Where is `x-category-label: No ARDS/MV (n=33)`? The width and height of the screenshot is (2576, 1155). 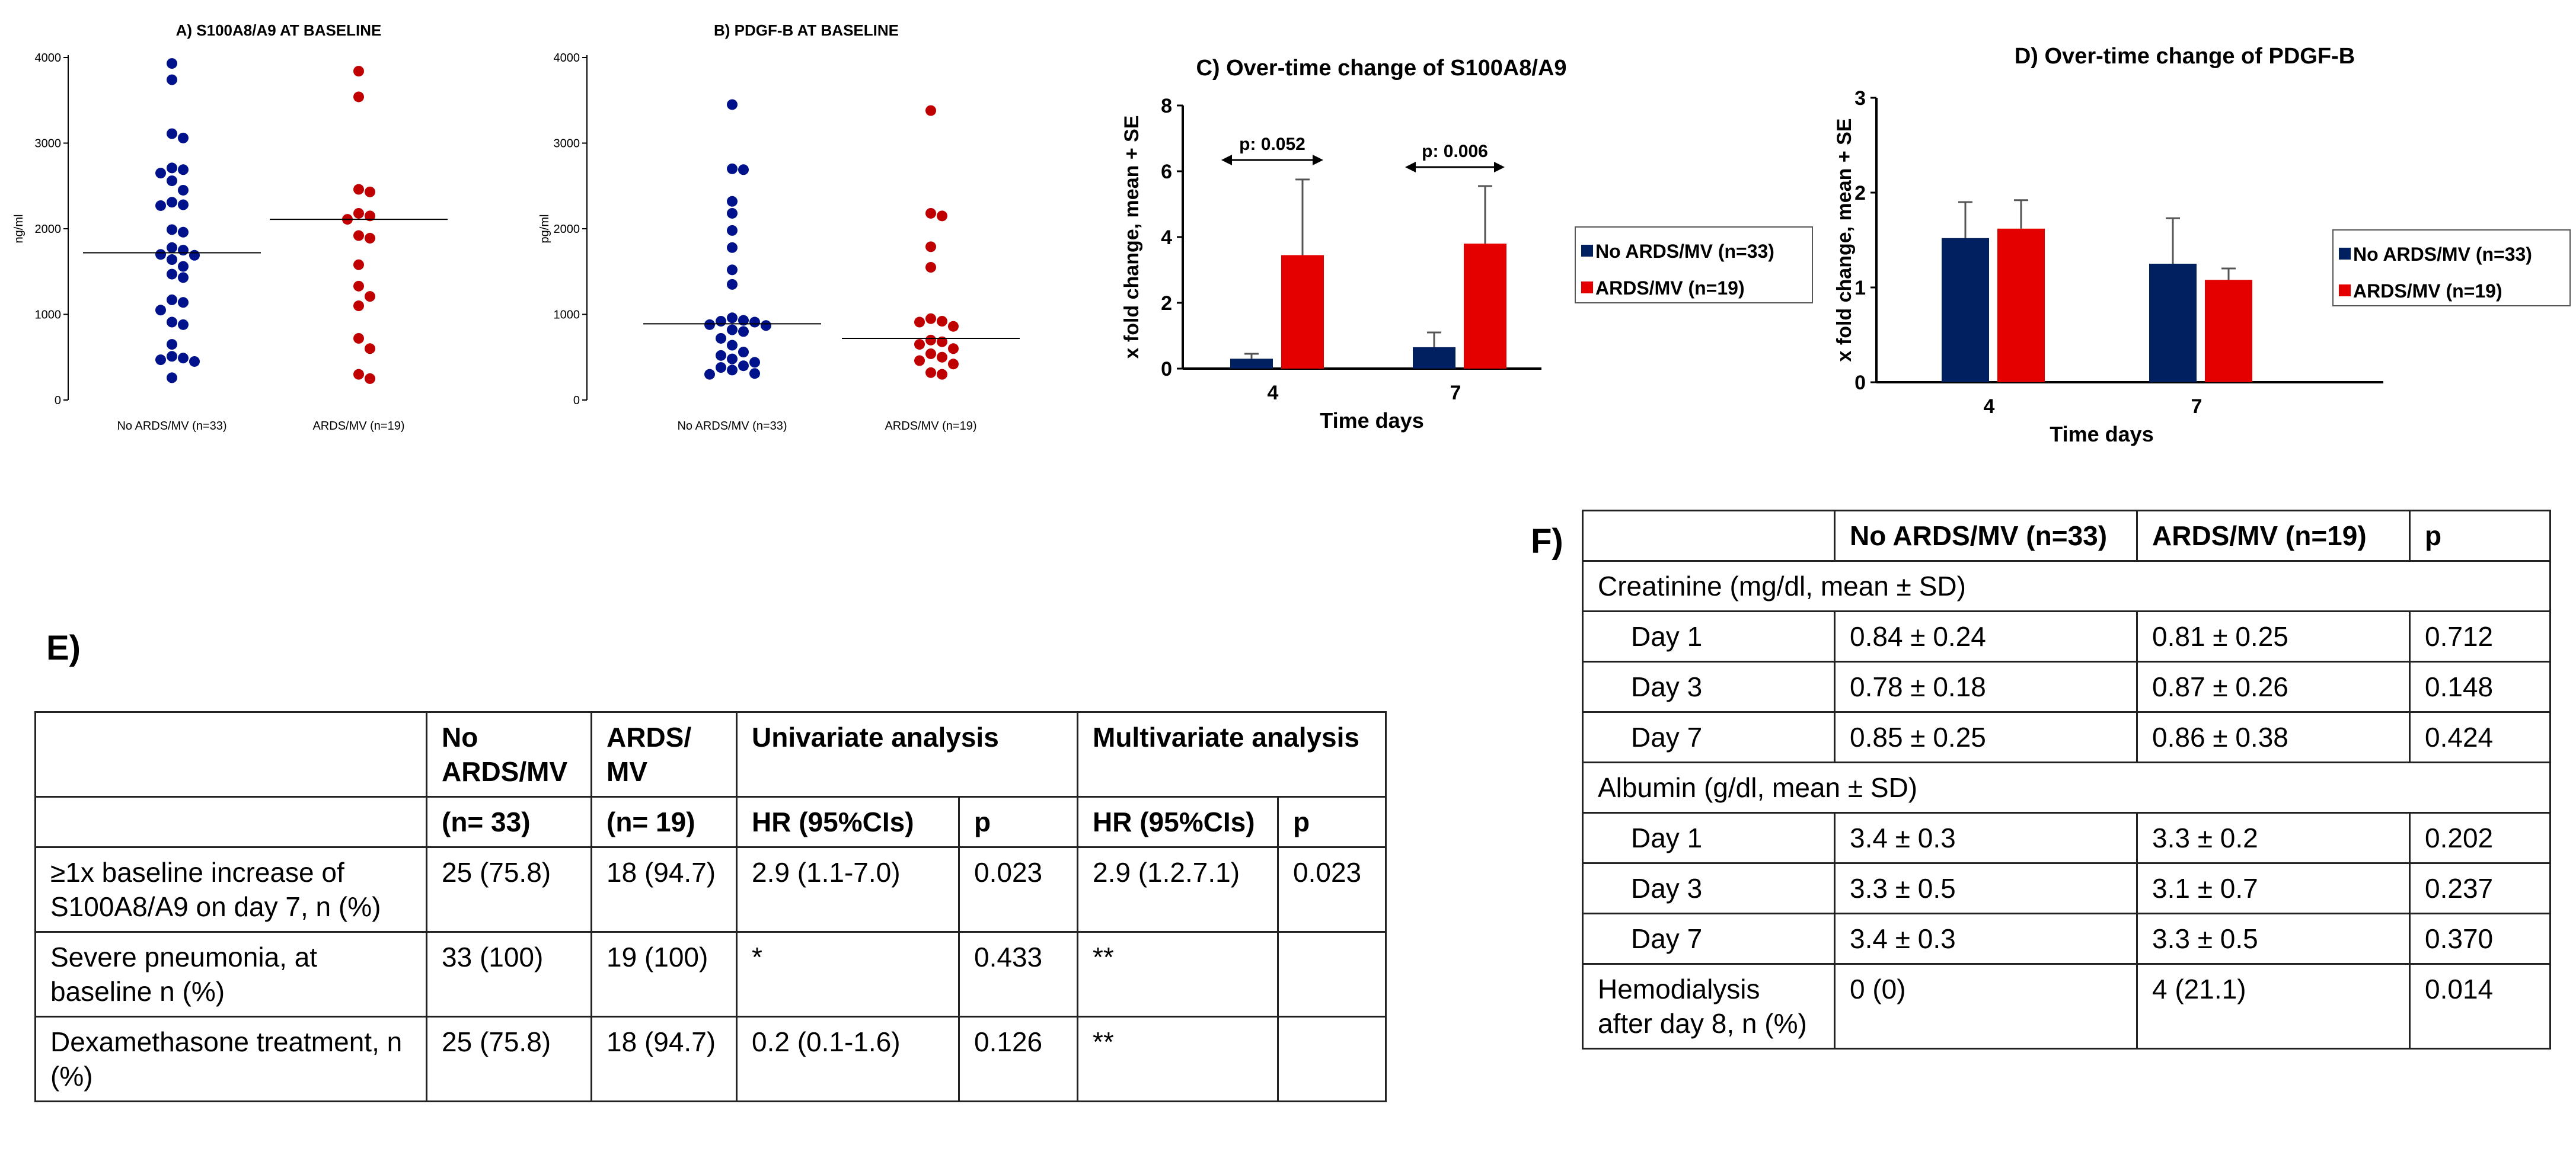 x-category-label: No ARDS/MV (n=33) is located at coordinates (732, 426).